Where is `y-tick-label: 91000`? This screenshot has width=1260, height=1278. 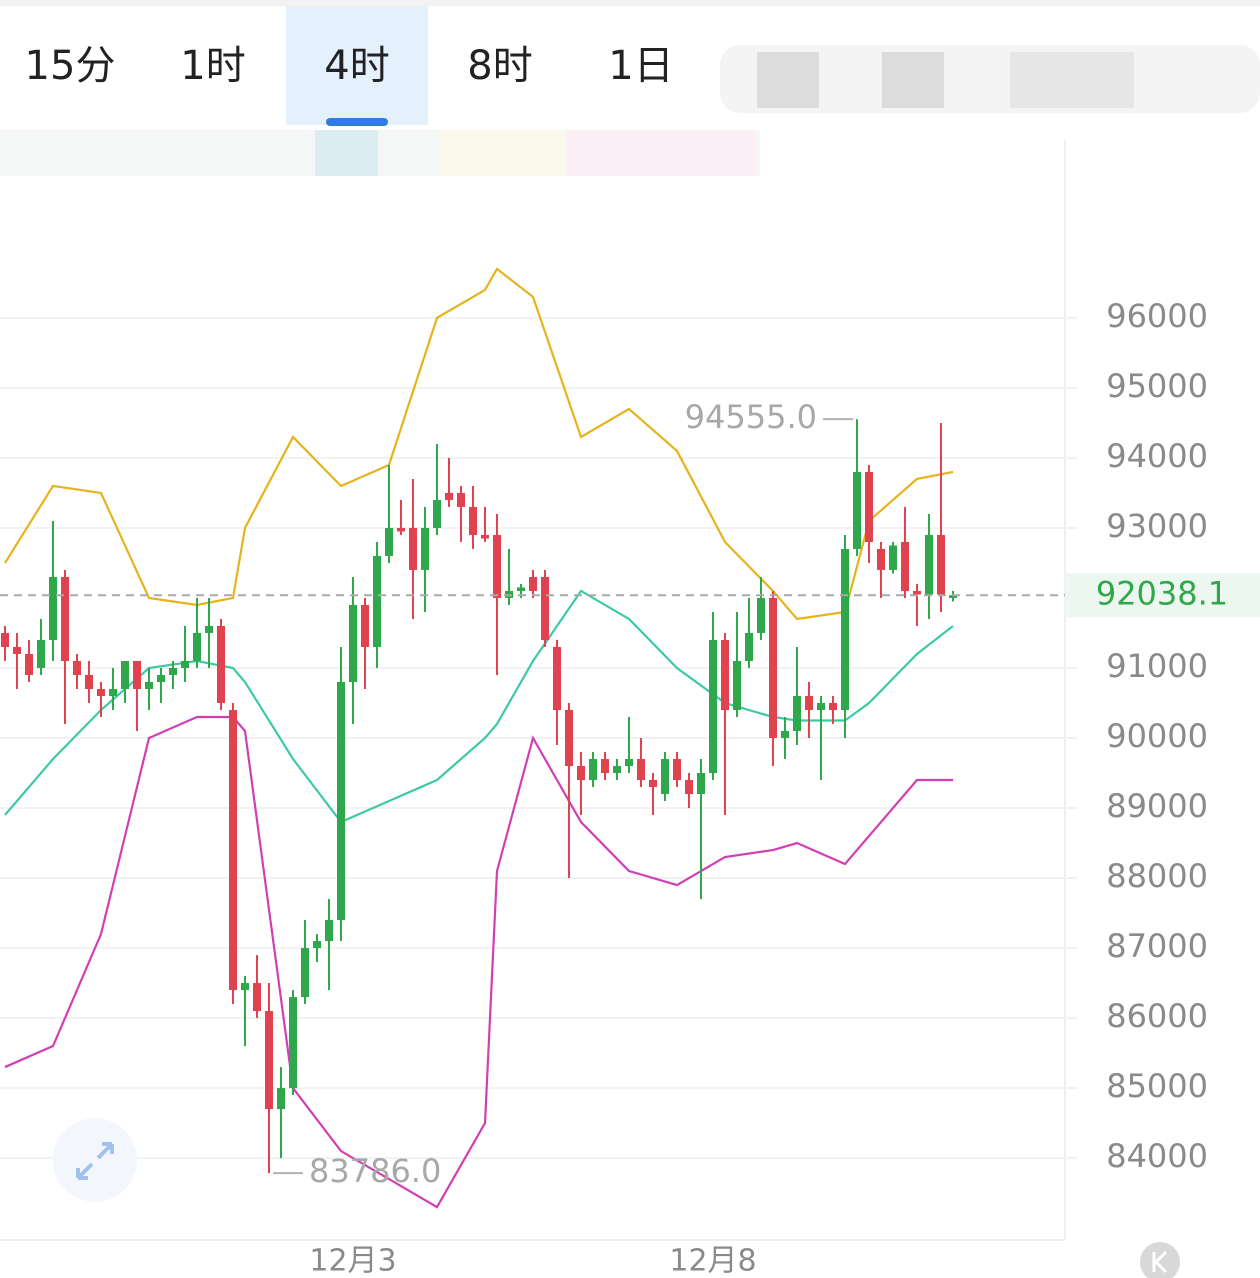 y-tick-label: 91000 is located at coordinates (1157, 666).